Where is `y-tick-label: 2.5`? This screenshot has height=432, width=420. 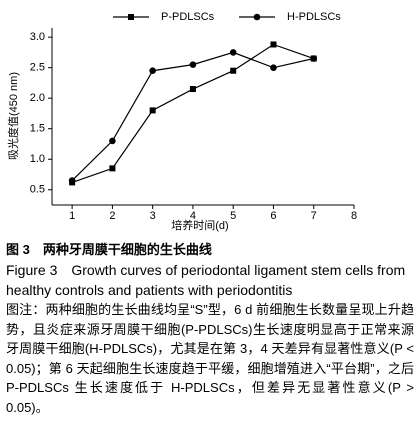 y-tick-label: 2.5 is located at coordinates (37, 68).